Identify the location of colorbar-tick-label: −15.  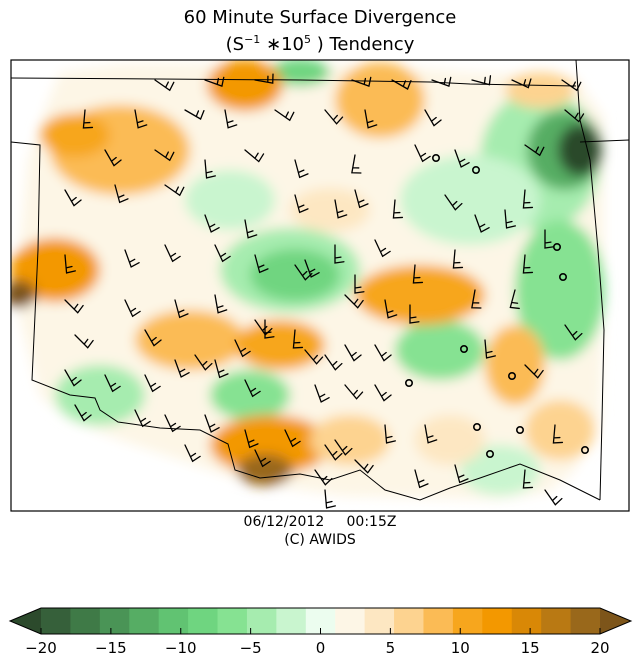
(111, 648).